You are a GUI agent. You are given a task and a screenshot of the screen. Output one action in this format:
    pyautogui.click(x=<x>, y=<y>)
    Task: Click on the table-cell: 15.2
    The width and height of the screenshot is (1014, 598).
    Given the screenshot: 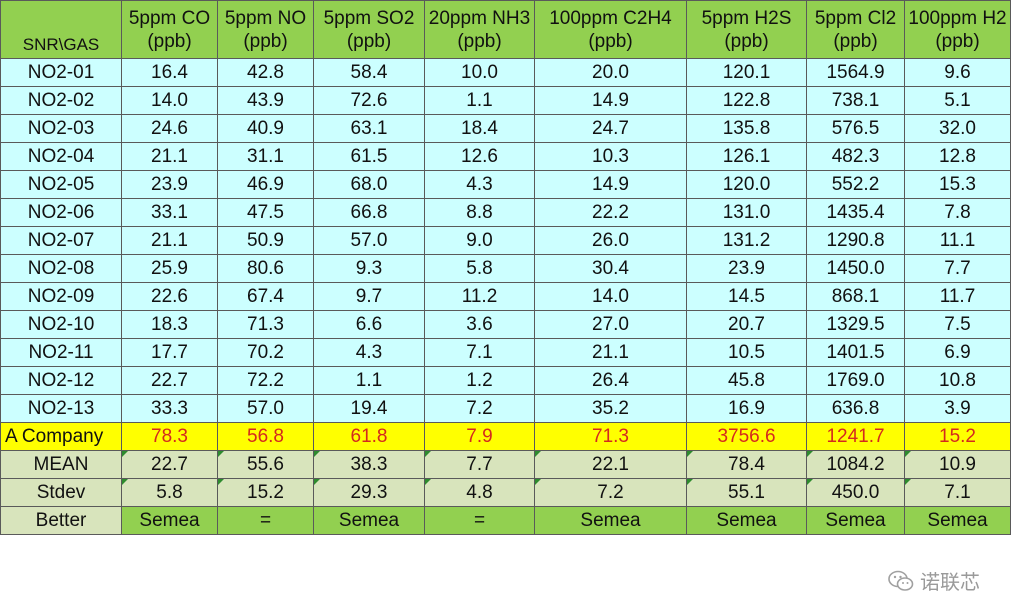 What is the action you would take?
    pyautogui.click(x=957, y=436)
    